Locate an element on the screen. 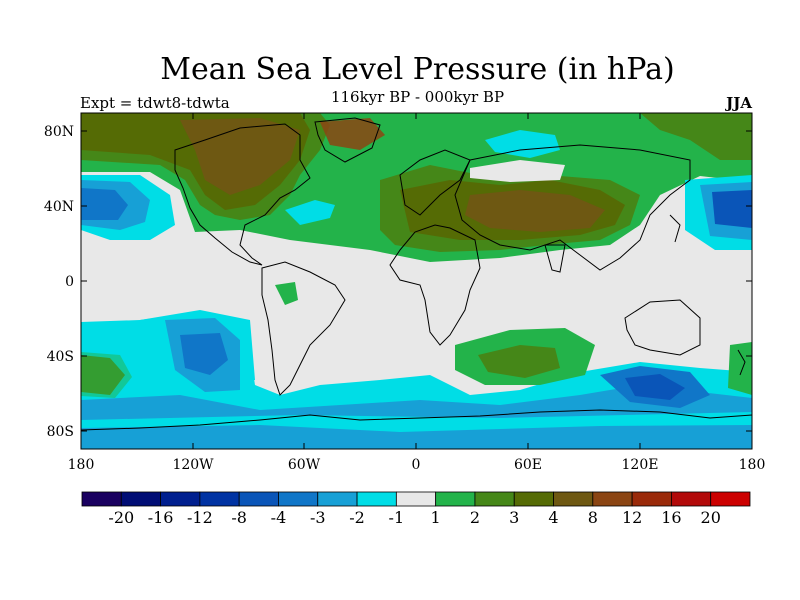 This screenshot has height=600, width=800. negative-anomaly-arctic is located at coordinates (522, 144).